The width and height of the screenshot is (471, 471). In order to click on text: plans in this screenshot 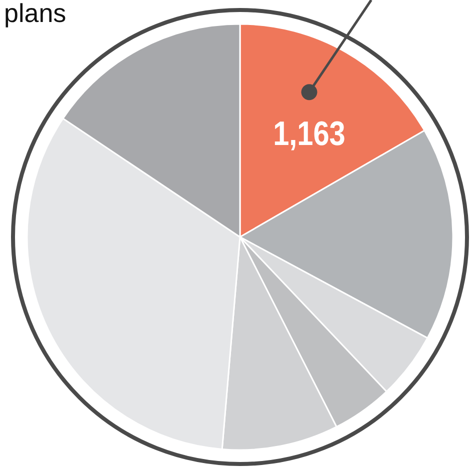, I will do `click(35, 14)`.